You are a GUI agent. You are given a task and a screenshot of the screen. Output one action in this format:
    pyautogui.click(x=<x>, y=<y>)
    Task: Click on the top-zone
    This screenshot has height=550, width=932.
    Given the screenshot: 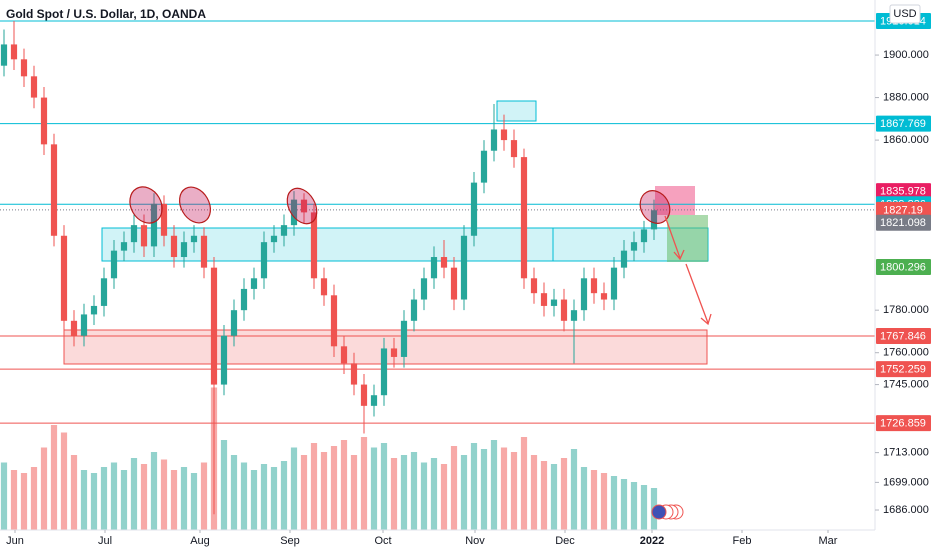 What is the action you would take?
    pyautogui.click(x=516, y=111)
    